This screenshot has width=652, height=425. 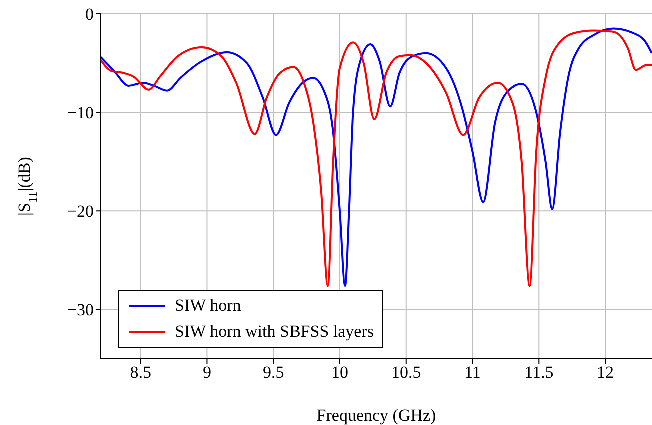 I want to click on x-tick-label: 10.5, so click(x=407, y=372).